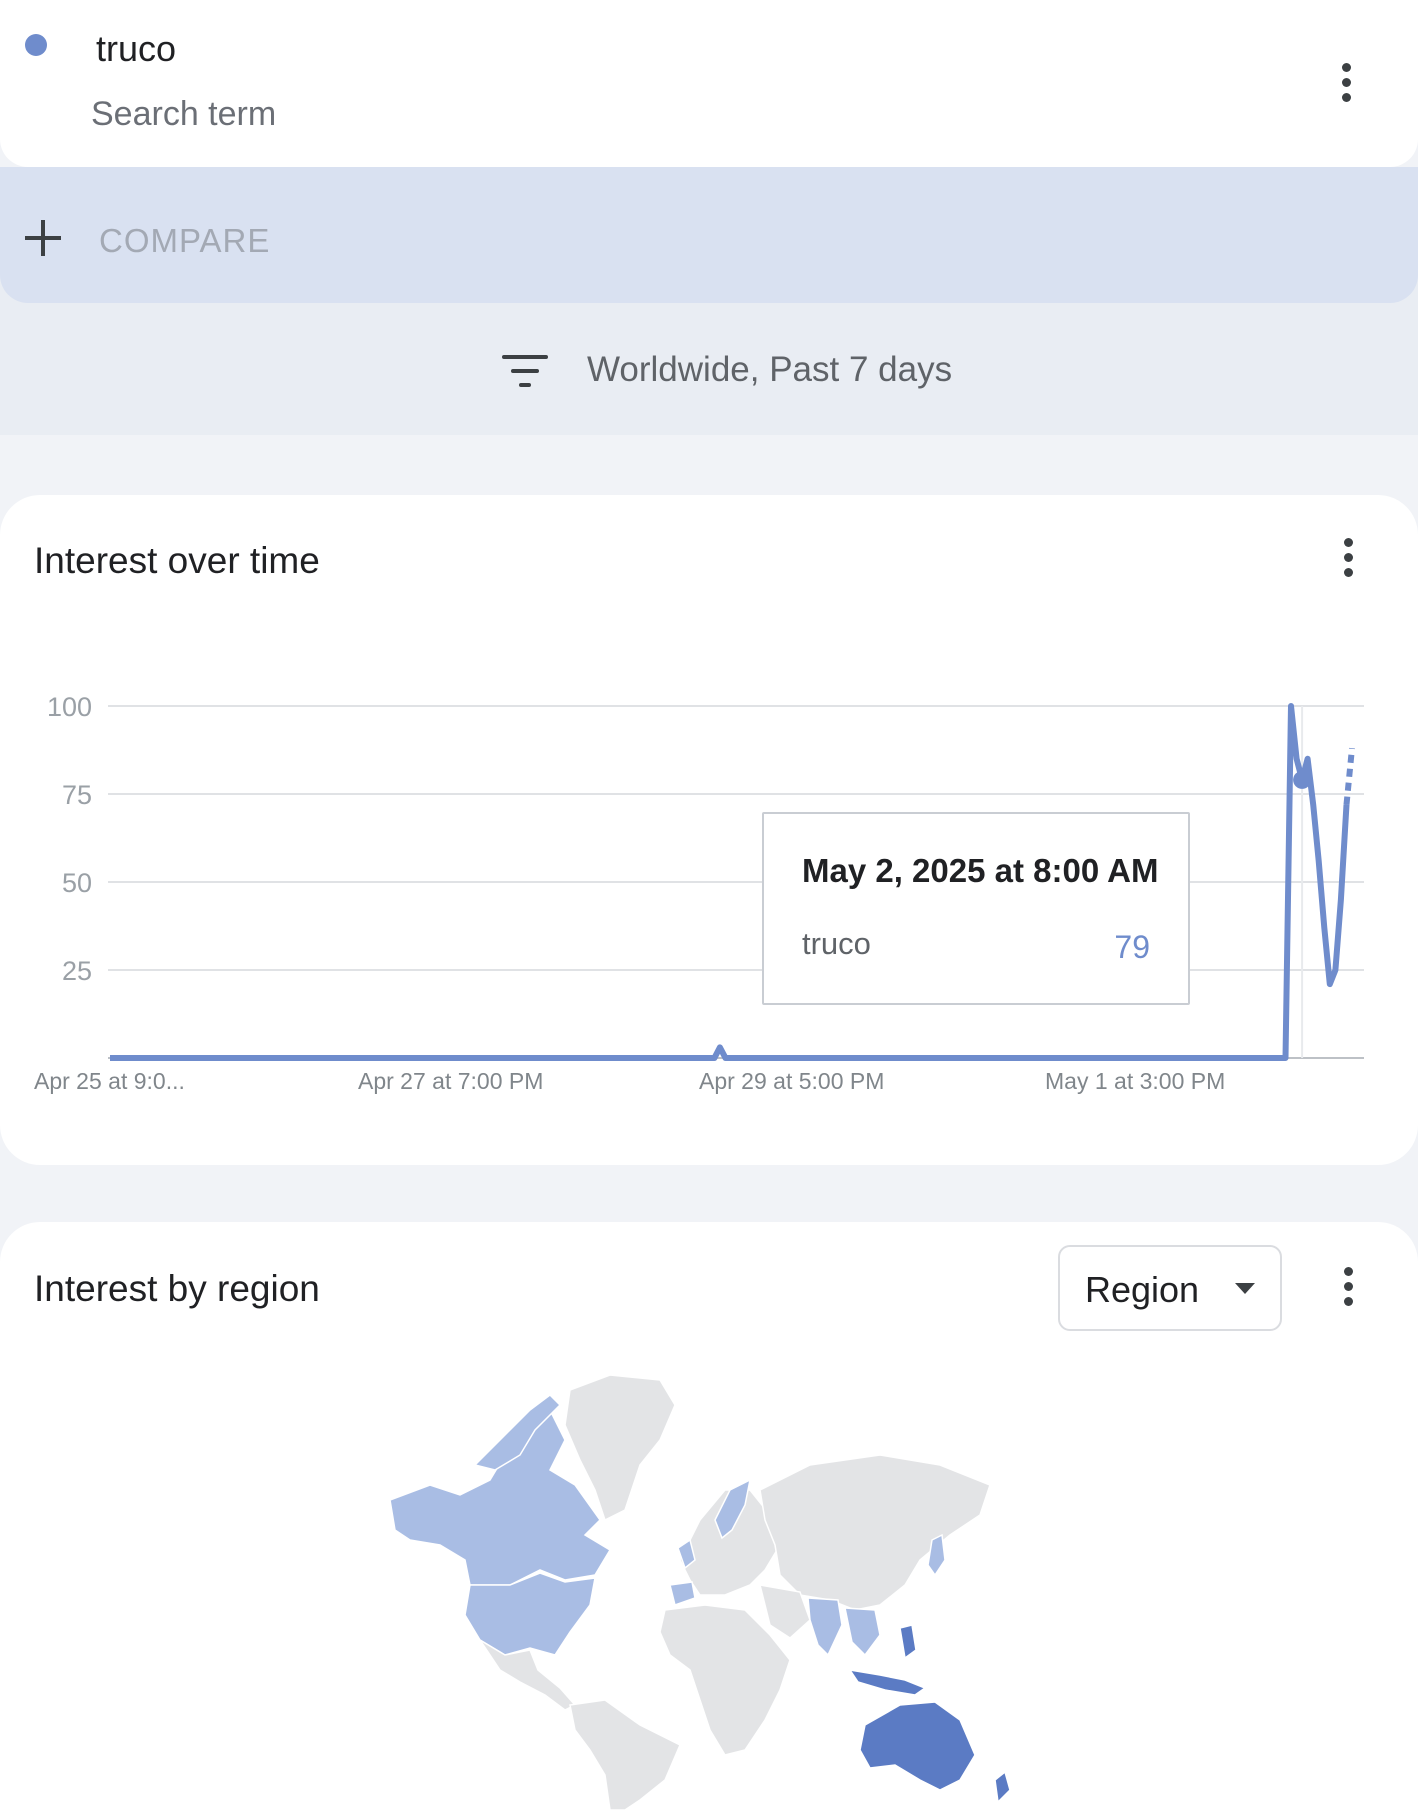 The image size is (1418, 1812). Describe the element at coordinates (136, 48) in the screenshot. I see `search-term-name: truco` at that location.